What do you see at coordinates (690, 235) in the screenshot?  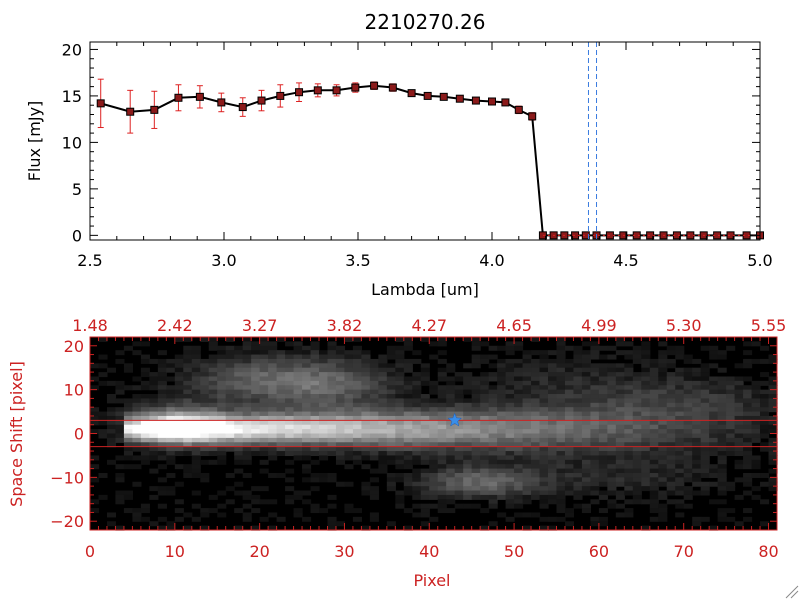 I see `data-point-marker` at bounding box center [690, 235].